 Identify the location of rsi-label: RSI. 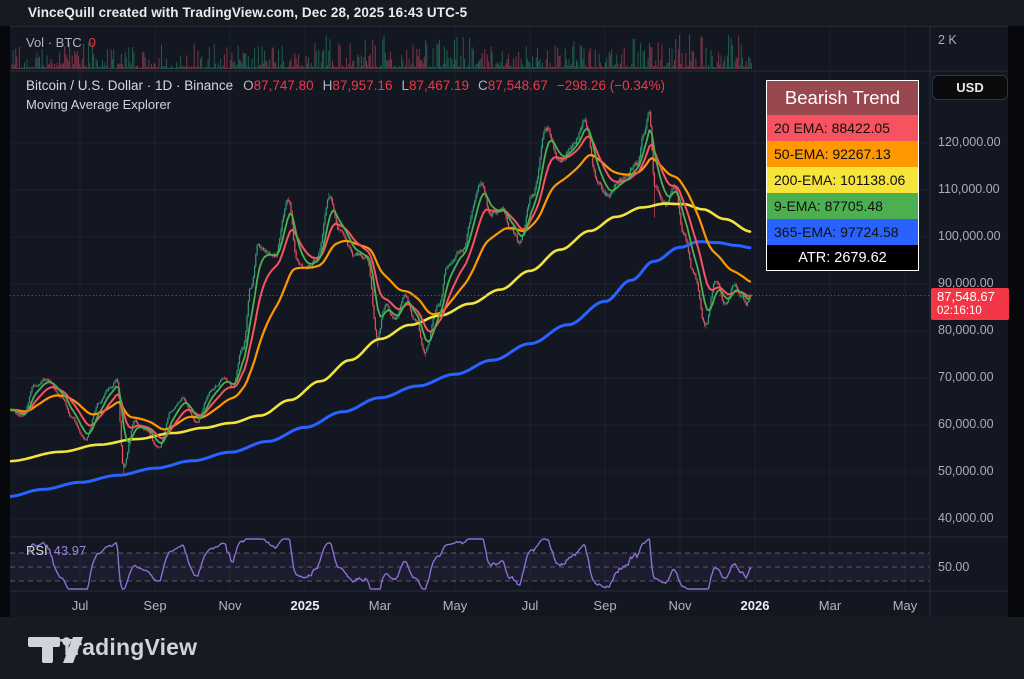
(37, 550).